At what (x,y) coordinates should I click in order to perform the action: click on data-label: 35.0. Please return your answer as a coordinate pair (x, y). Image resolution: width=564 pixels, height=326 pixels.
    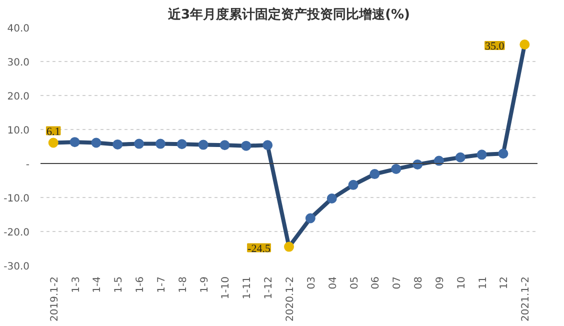
    Looking at the image, I should click on (495, 46).